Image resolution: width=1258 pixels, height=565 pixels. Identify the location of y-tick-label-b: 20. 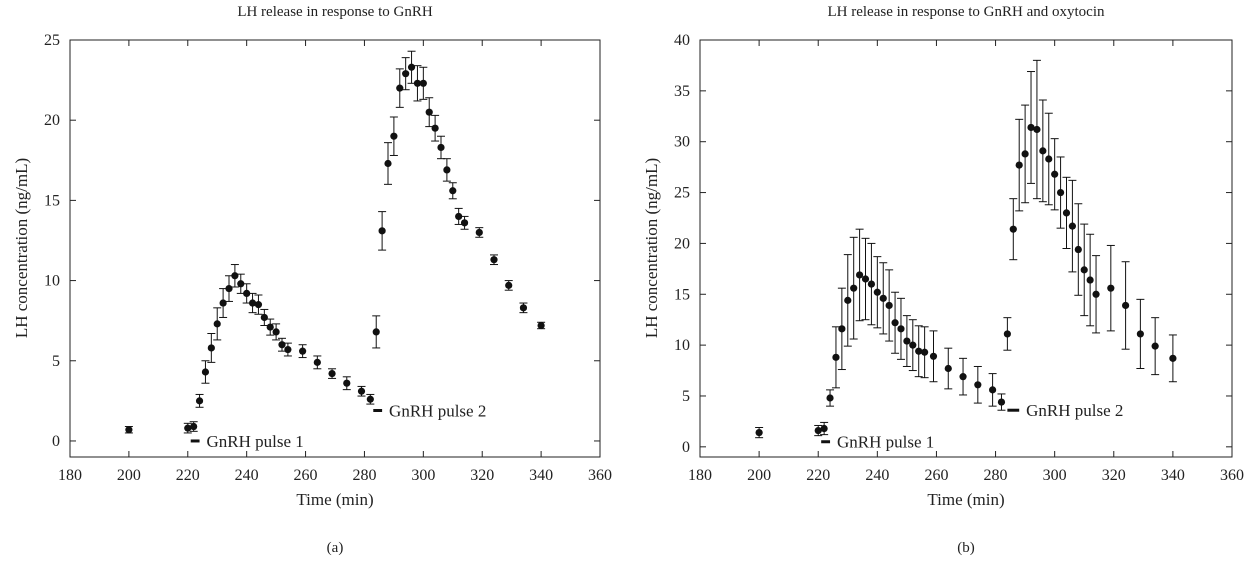
(682, 243).